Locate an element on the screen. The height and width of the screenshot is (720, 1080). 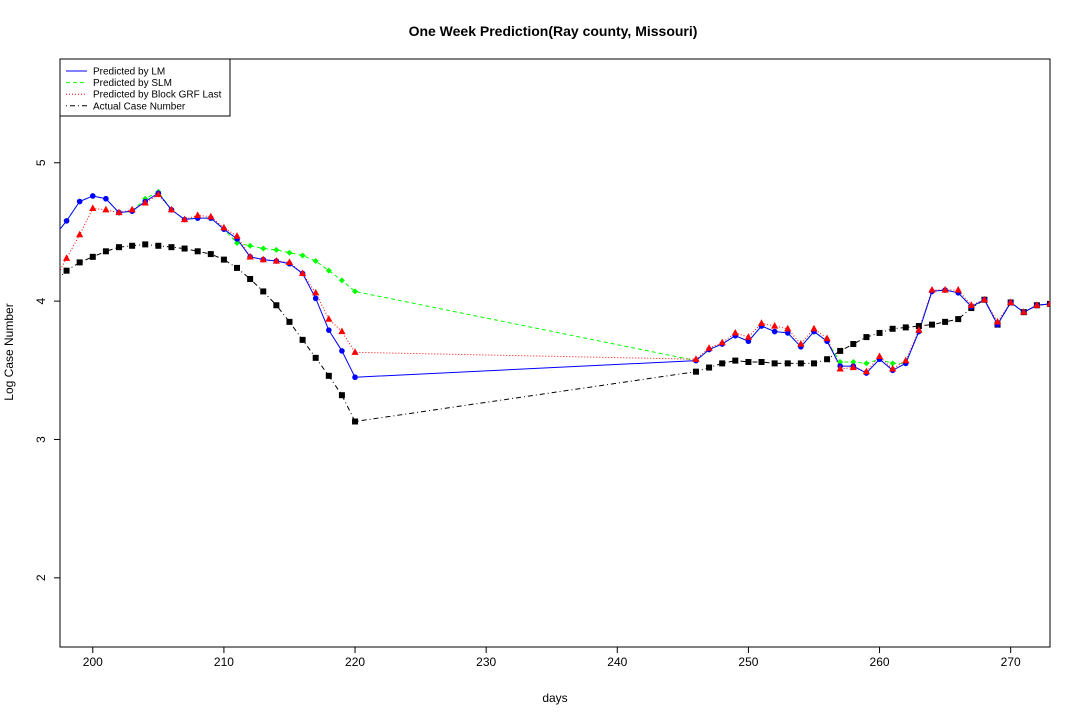
legend-label: Actual Case Number is located at coordinates (139, 106).